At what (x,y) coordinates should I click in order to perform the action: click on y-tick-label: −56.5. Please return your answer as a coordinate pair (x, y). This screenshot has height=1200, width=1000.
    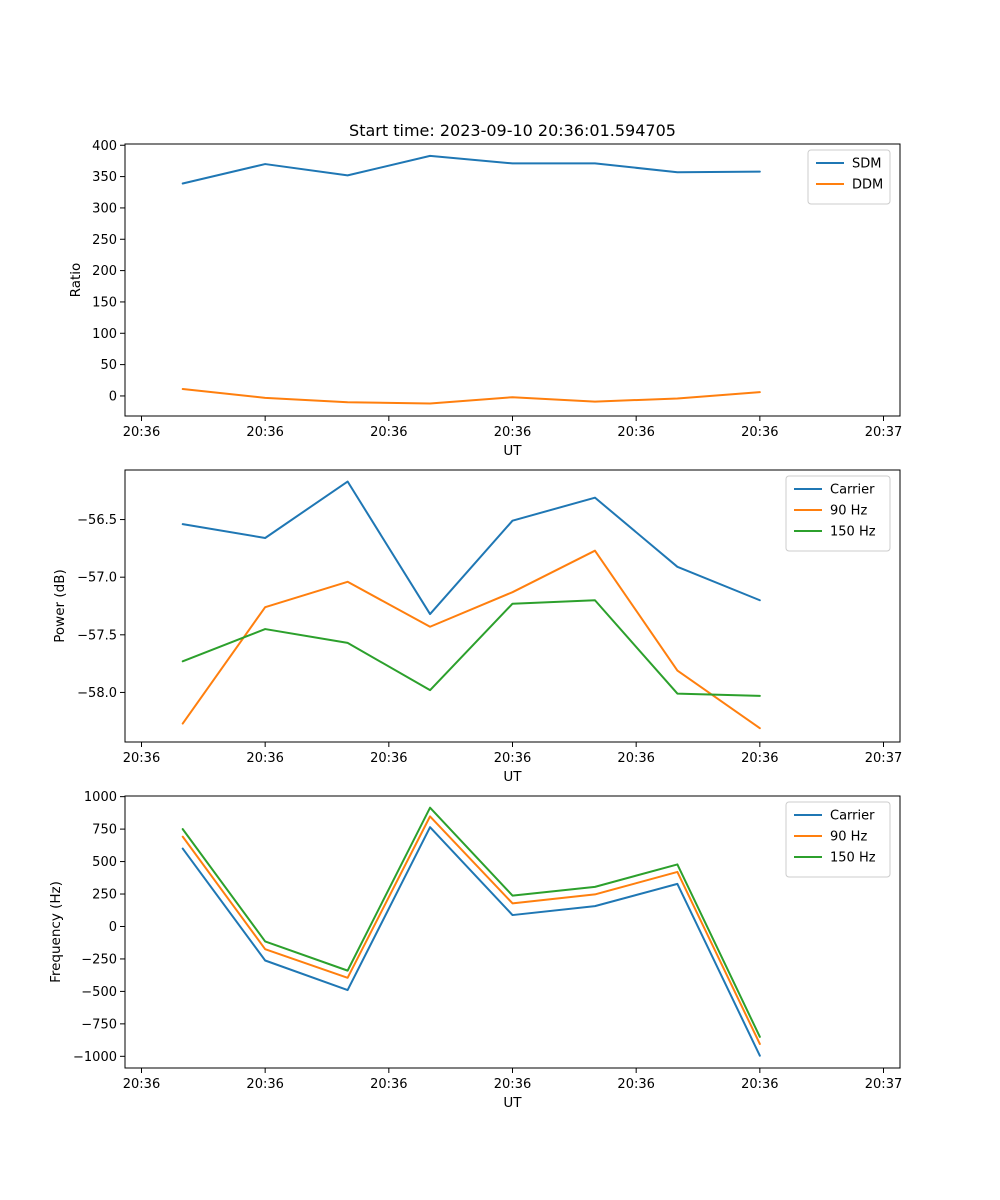
    Looking at the image, I should click on (97, 520).